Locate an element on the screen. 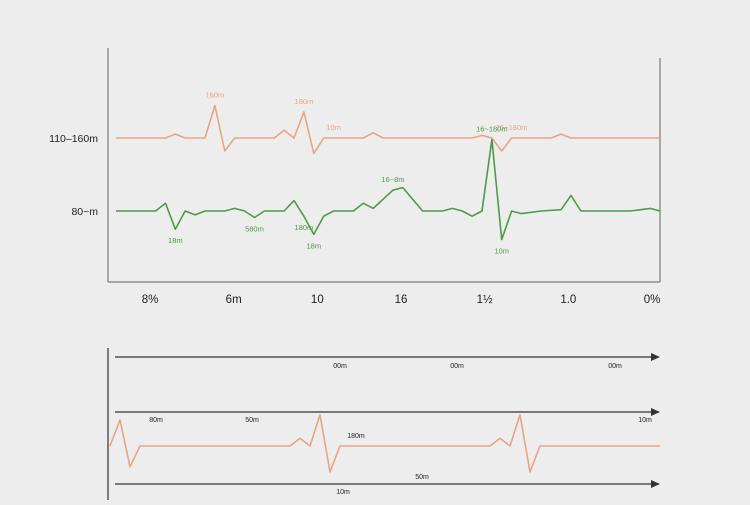 The width and height of the screenshot is (750, 505). x-tick-label-7: 0% is located at coordinates (652, 300).